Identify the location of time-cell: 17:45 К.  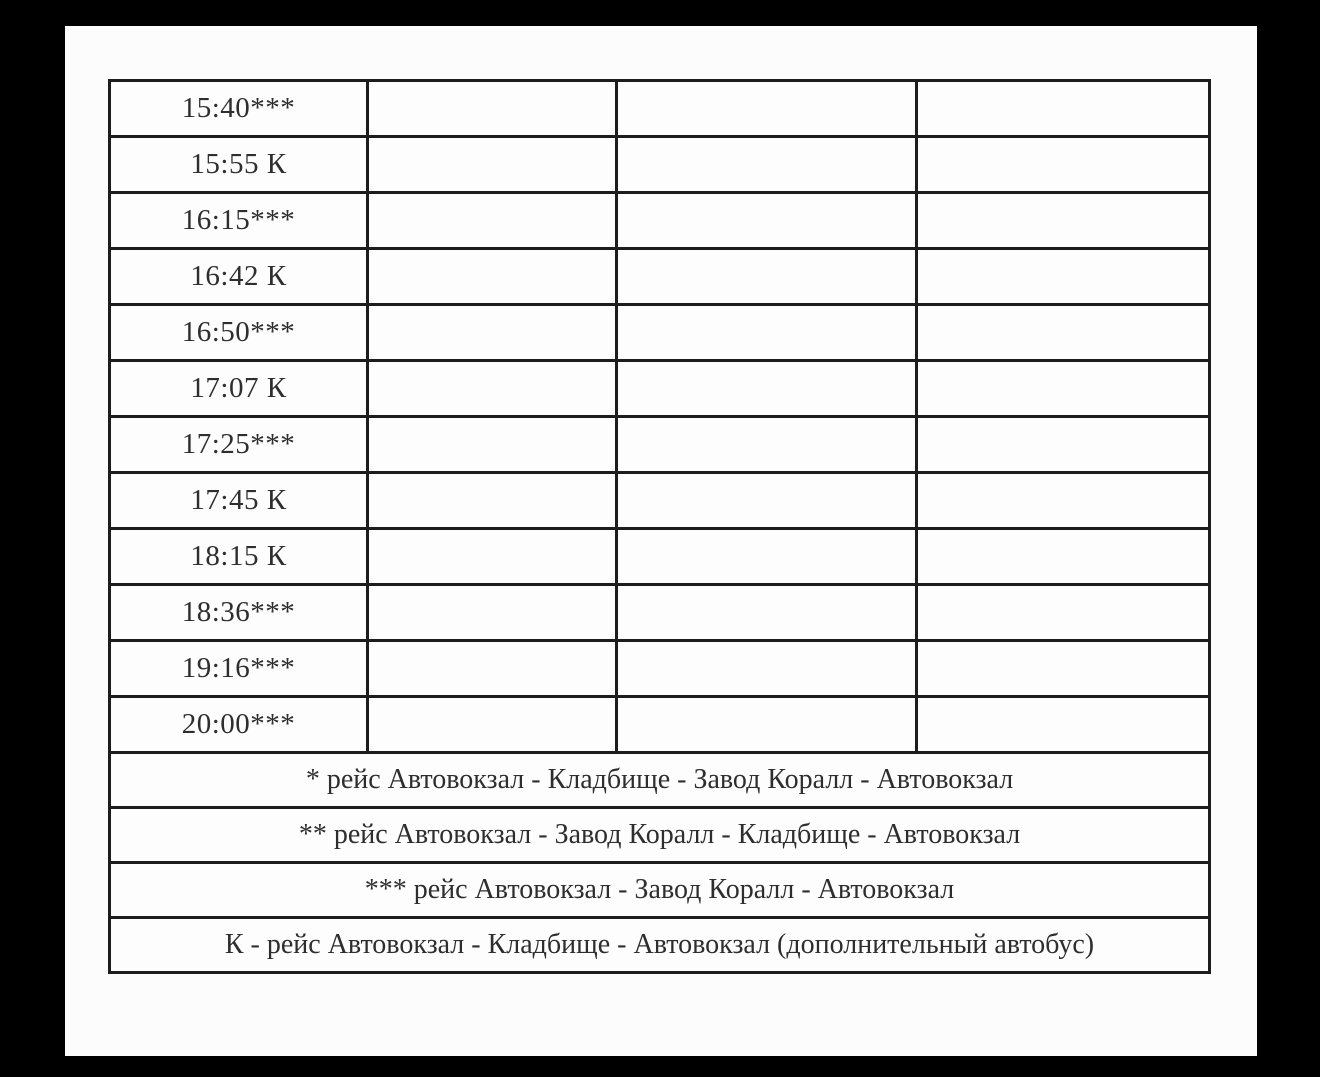
(238, 500).